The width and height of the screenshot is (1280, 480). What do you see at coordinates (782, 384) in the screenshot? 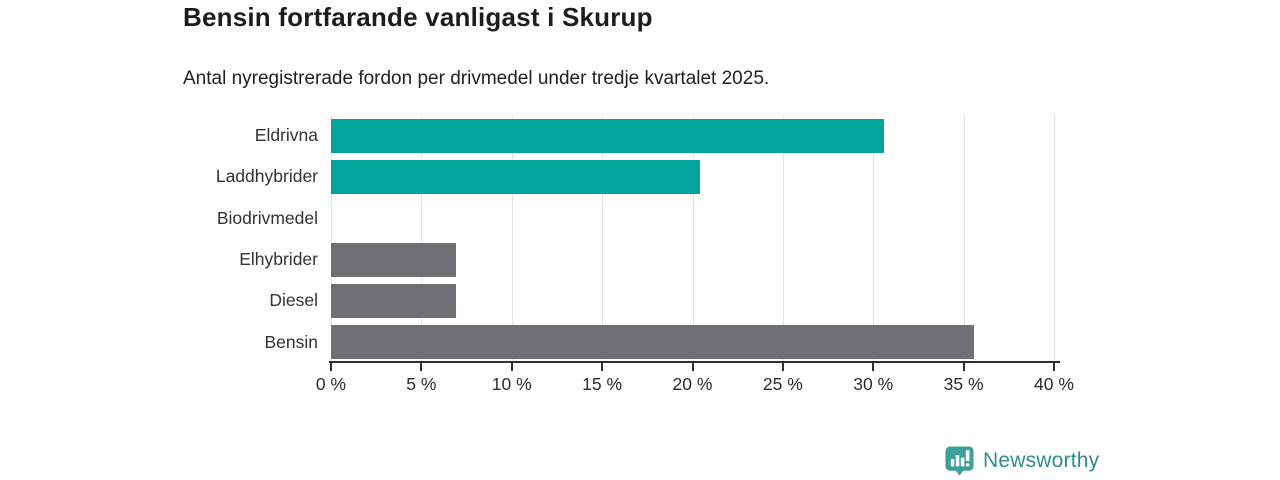
I see `tick-label: 25 %` at bounding box center [782, 384].